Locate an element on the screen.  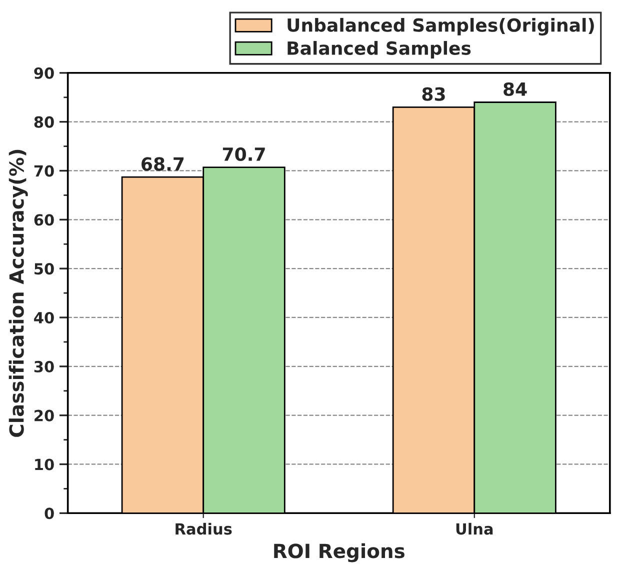
data-label: 84 is located at coordinates (515, 89).